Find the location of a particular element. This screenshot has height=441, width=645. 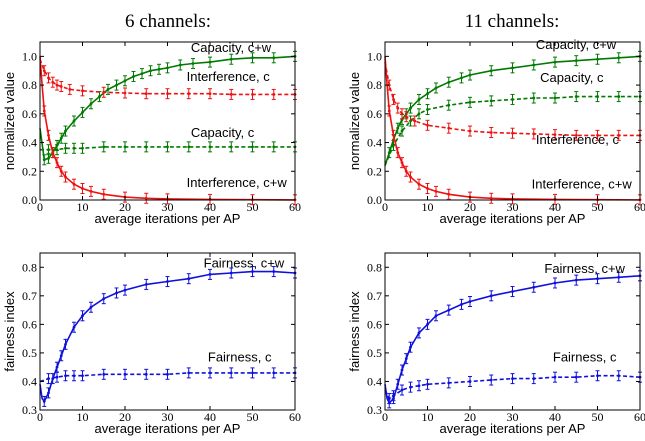

y-tick-label: 0.3 is located at coordinates (29, 410).